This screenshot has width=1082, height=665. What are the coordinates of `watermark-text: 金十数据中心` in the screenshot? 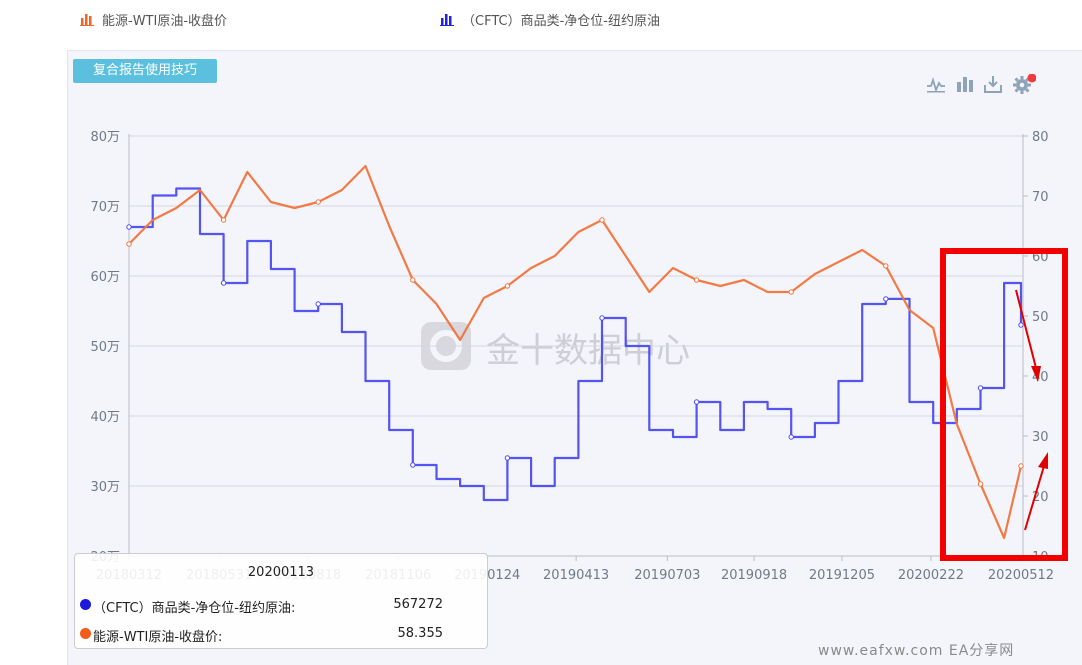 It's located at (588, 351).